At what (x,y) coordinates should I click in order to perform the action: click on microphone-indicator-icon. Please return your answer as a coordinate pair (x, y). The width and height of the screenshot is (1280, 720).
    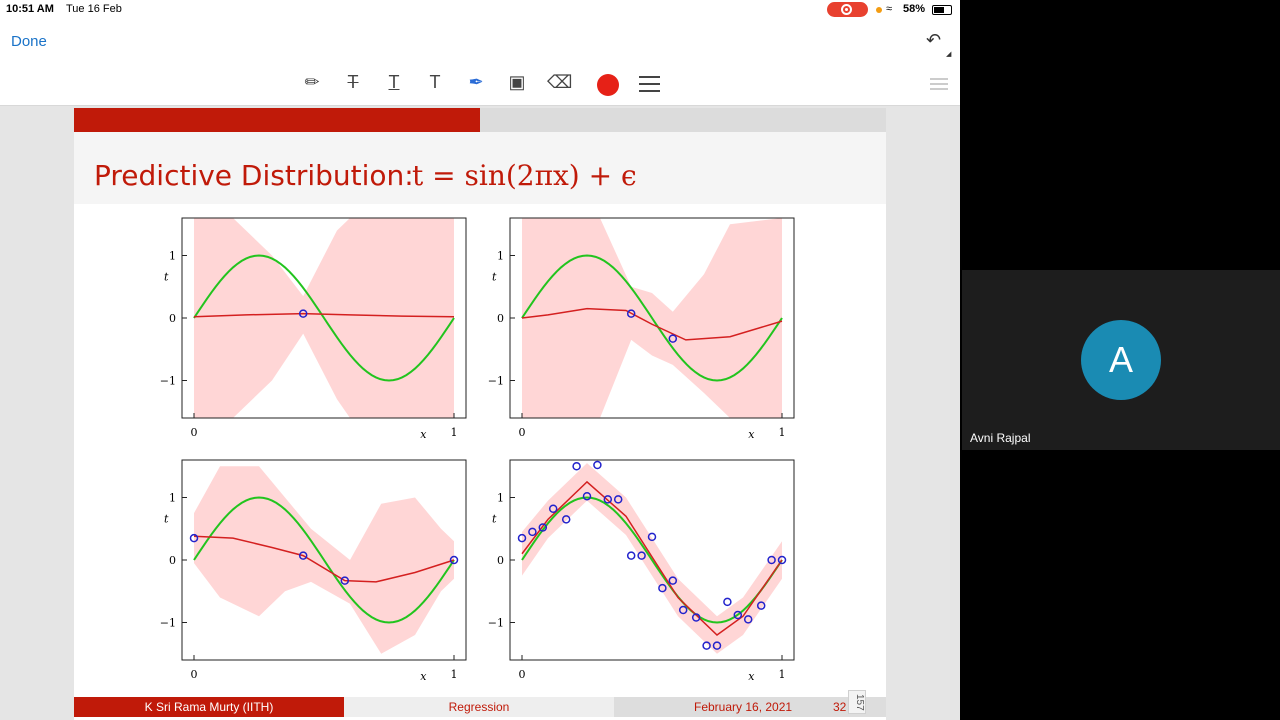
    Looking at the image, I should click on (879, 10).